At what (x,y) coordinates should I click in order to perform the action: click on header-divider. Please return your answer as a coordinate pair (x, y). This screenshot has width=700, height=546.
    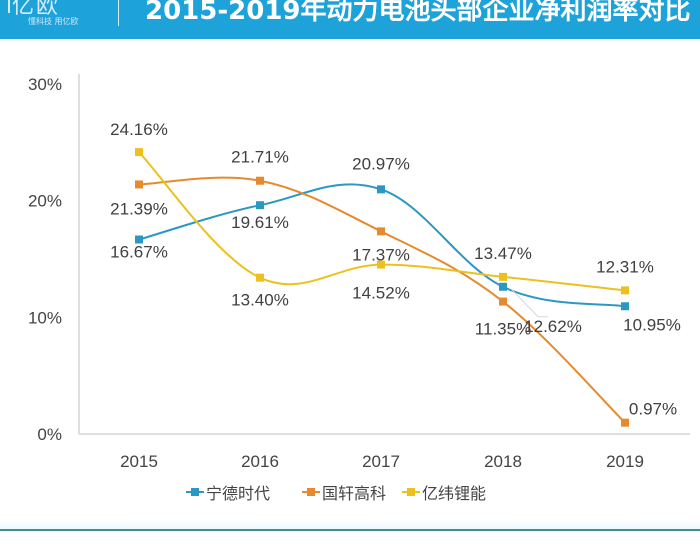
    Looking at the image, I should click on (118, 13).